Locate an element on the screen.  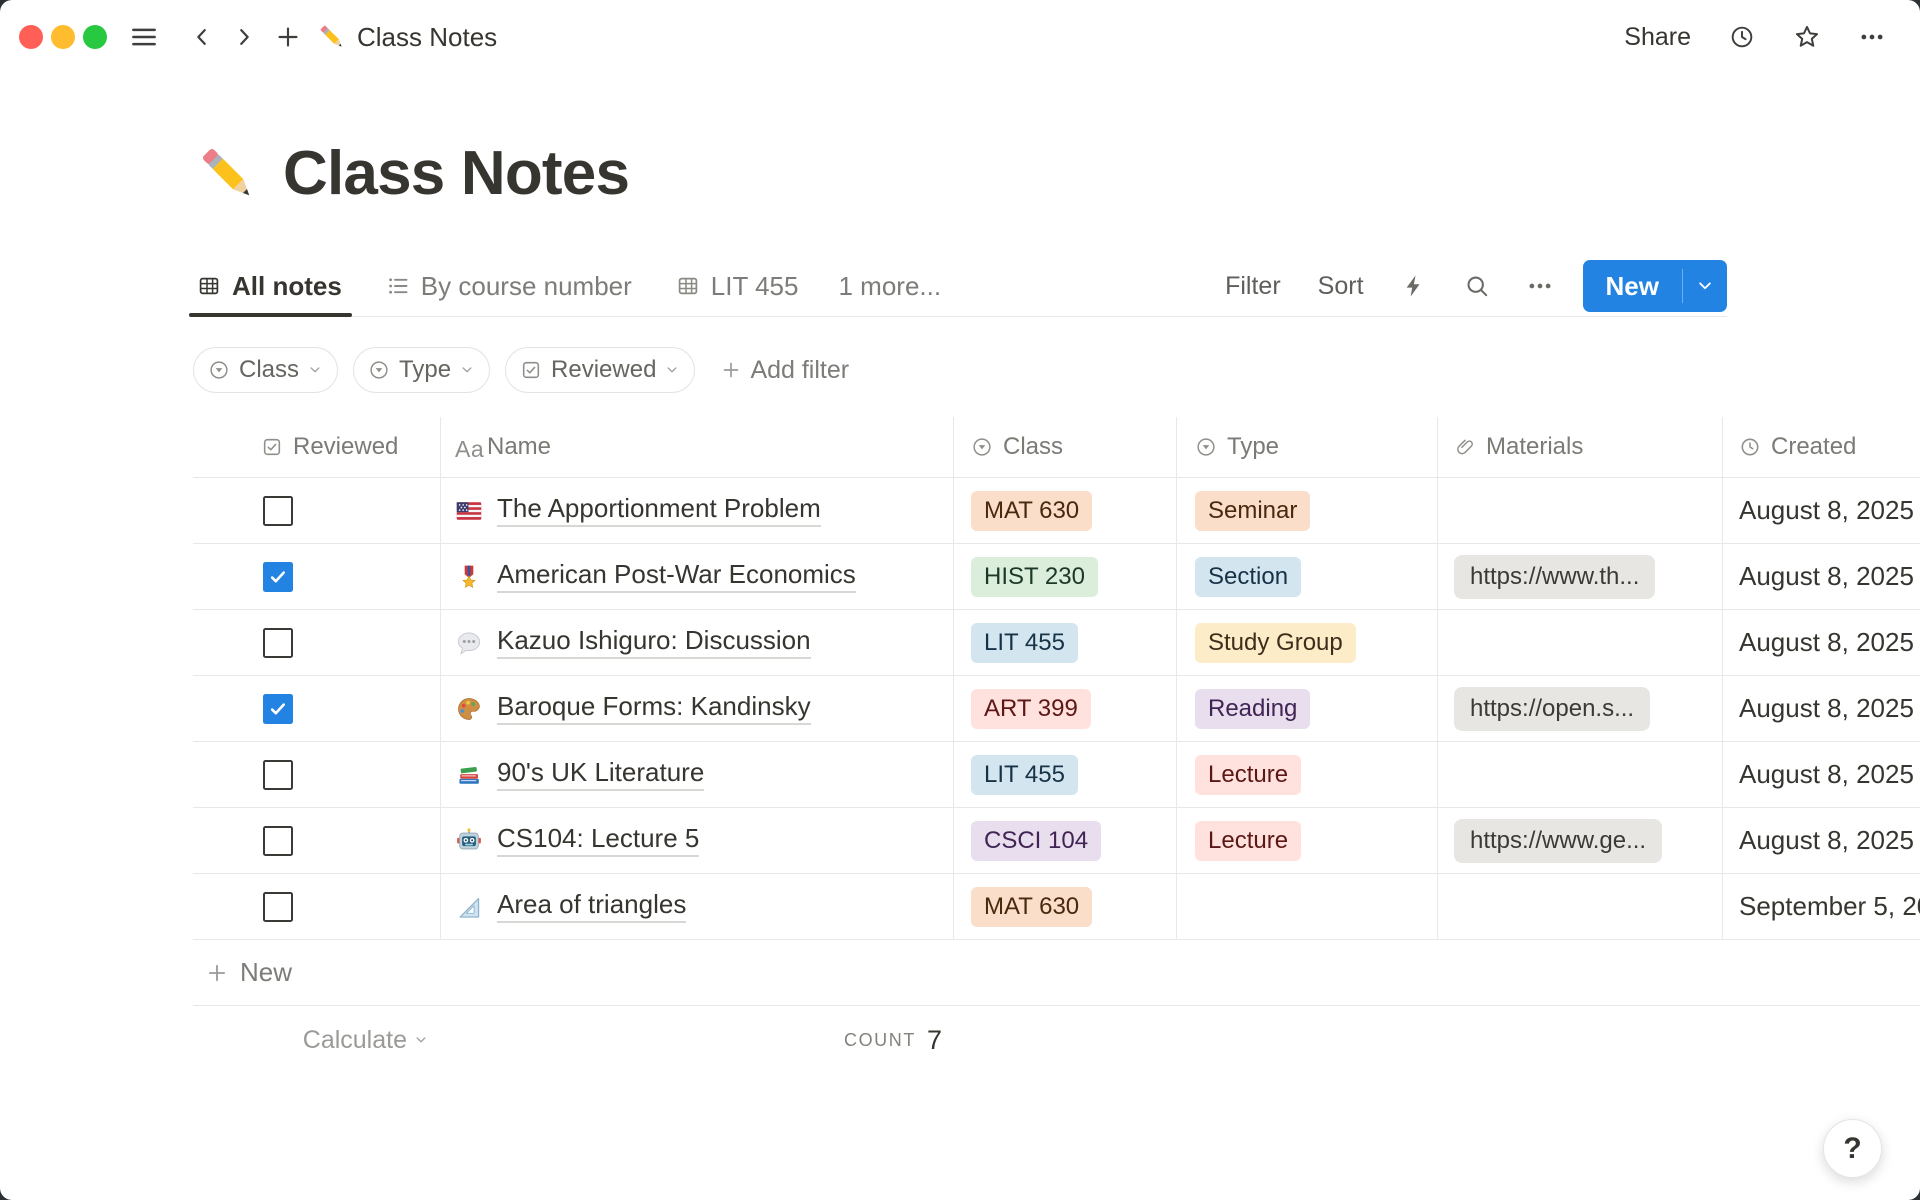
automations-bolt-icon is located at coordinates (1414, 286).